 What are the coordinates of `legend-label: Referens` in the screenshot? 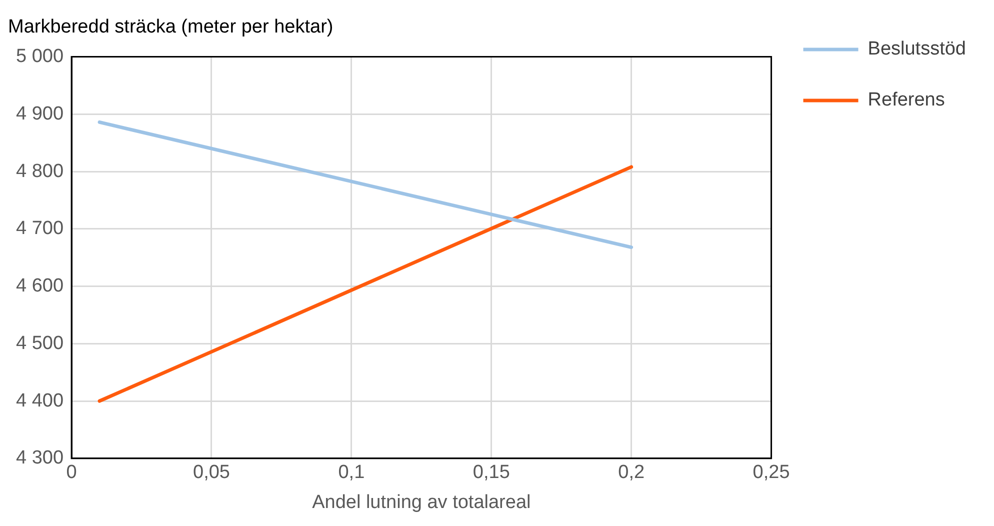 It's located at (906, 100).